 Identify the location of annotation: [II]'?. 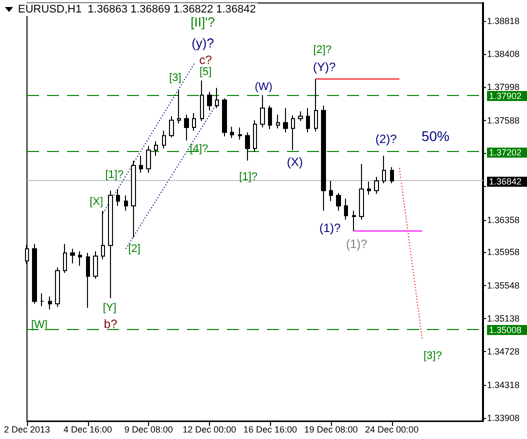
(202, 22).